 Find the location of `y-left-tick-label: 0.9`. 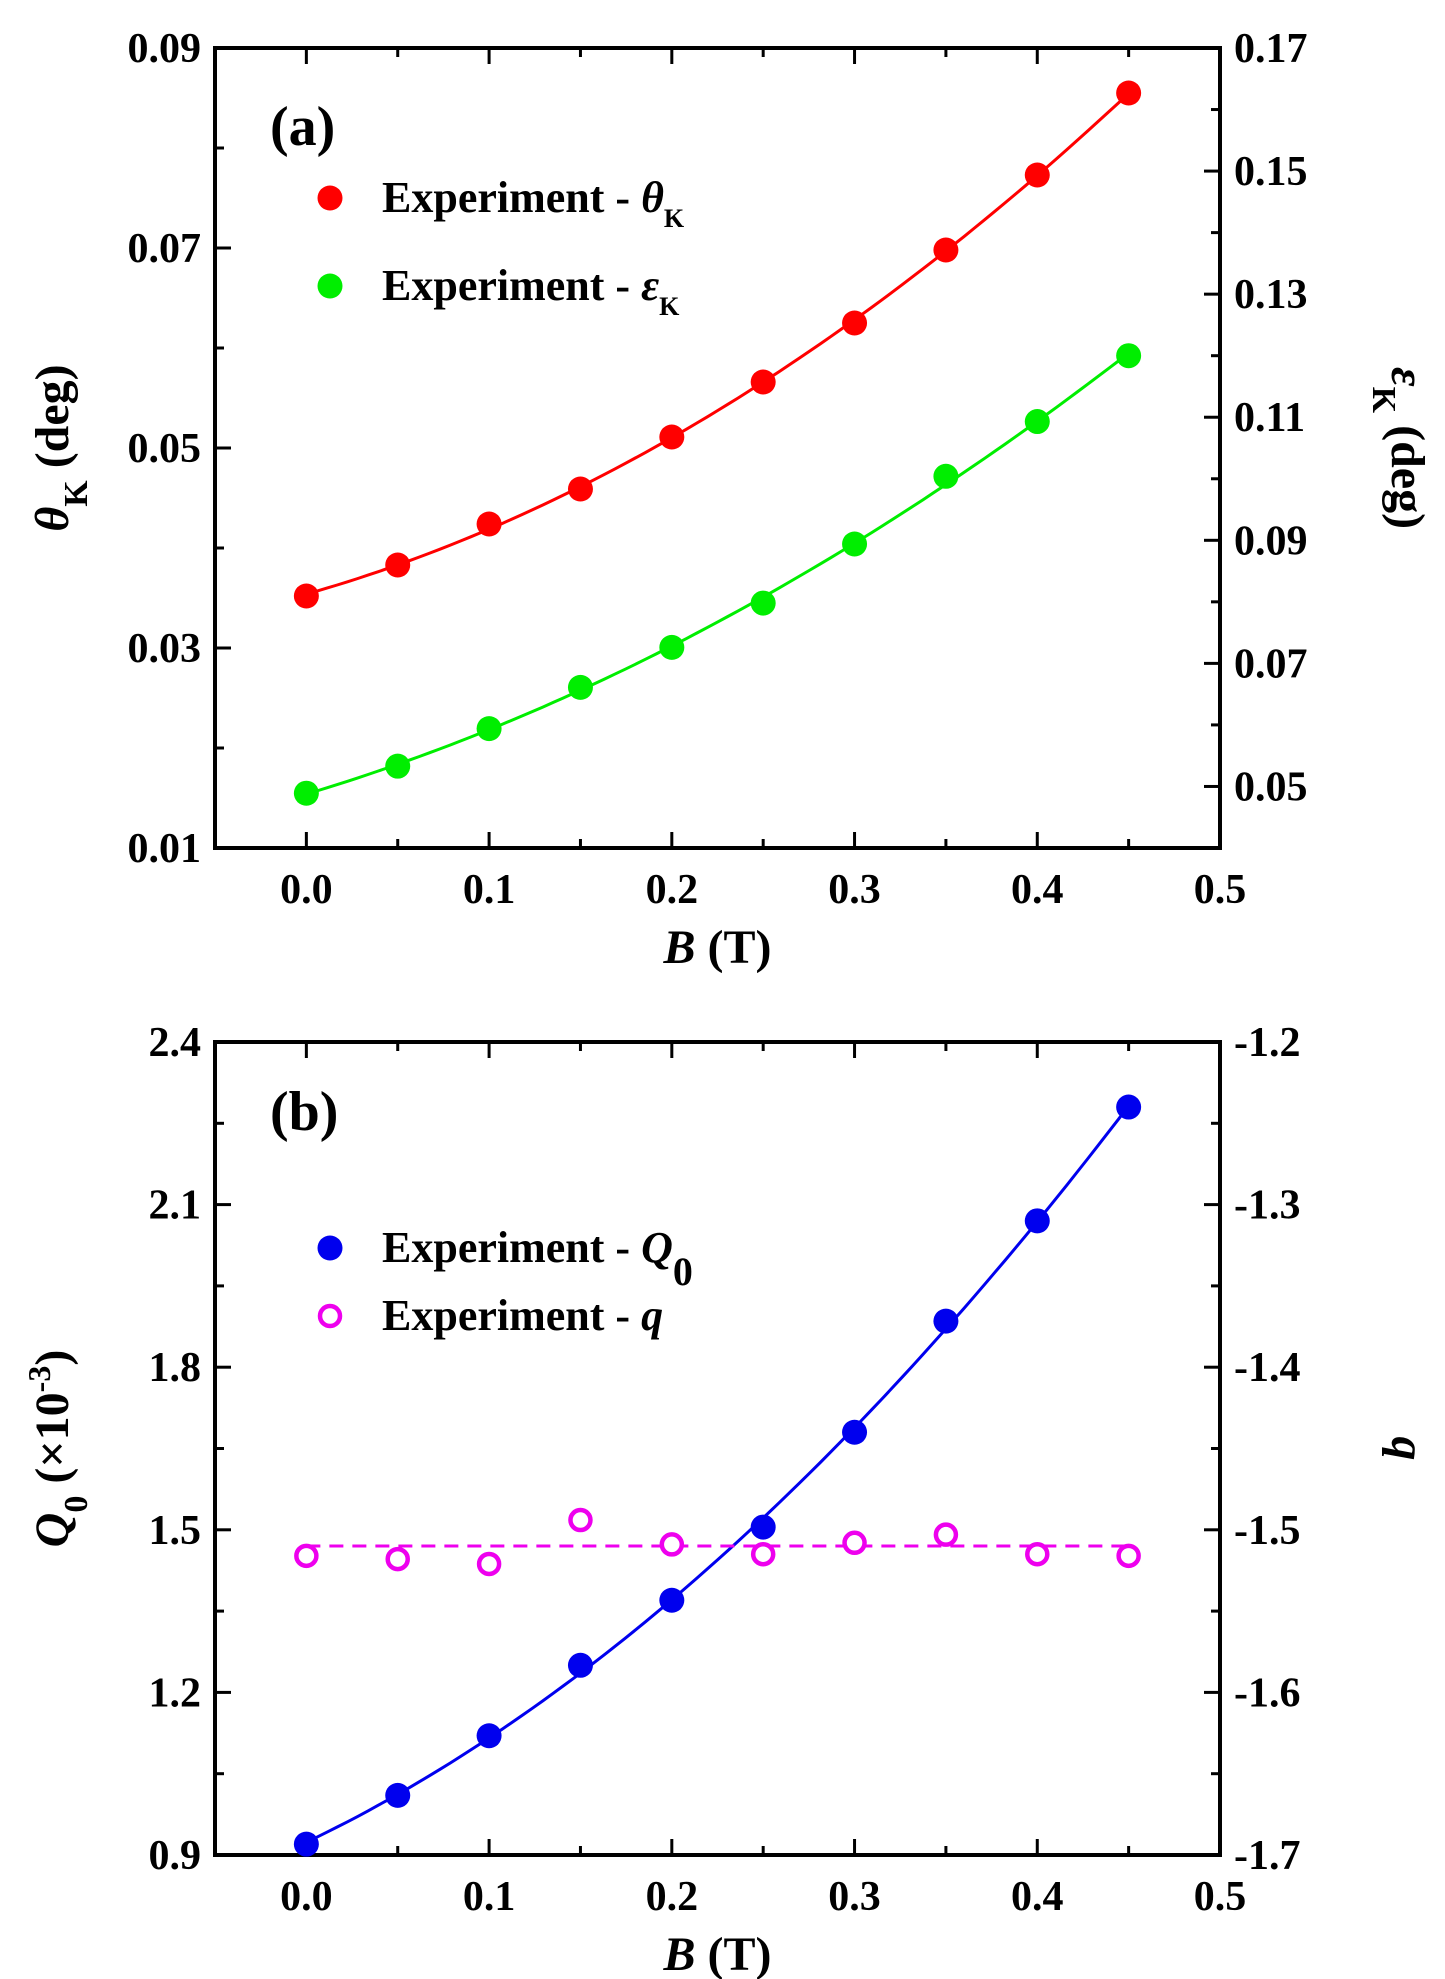

y-left-tick-label: 0.9 is located at coordinates (175, 1856).